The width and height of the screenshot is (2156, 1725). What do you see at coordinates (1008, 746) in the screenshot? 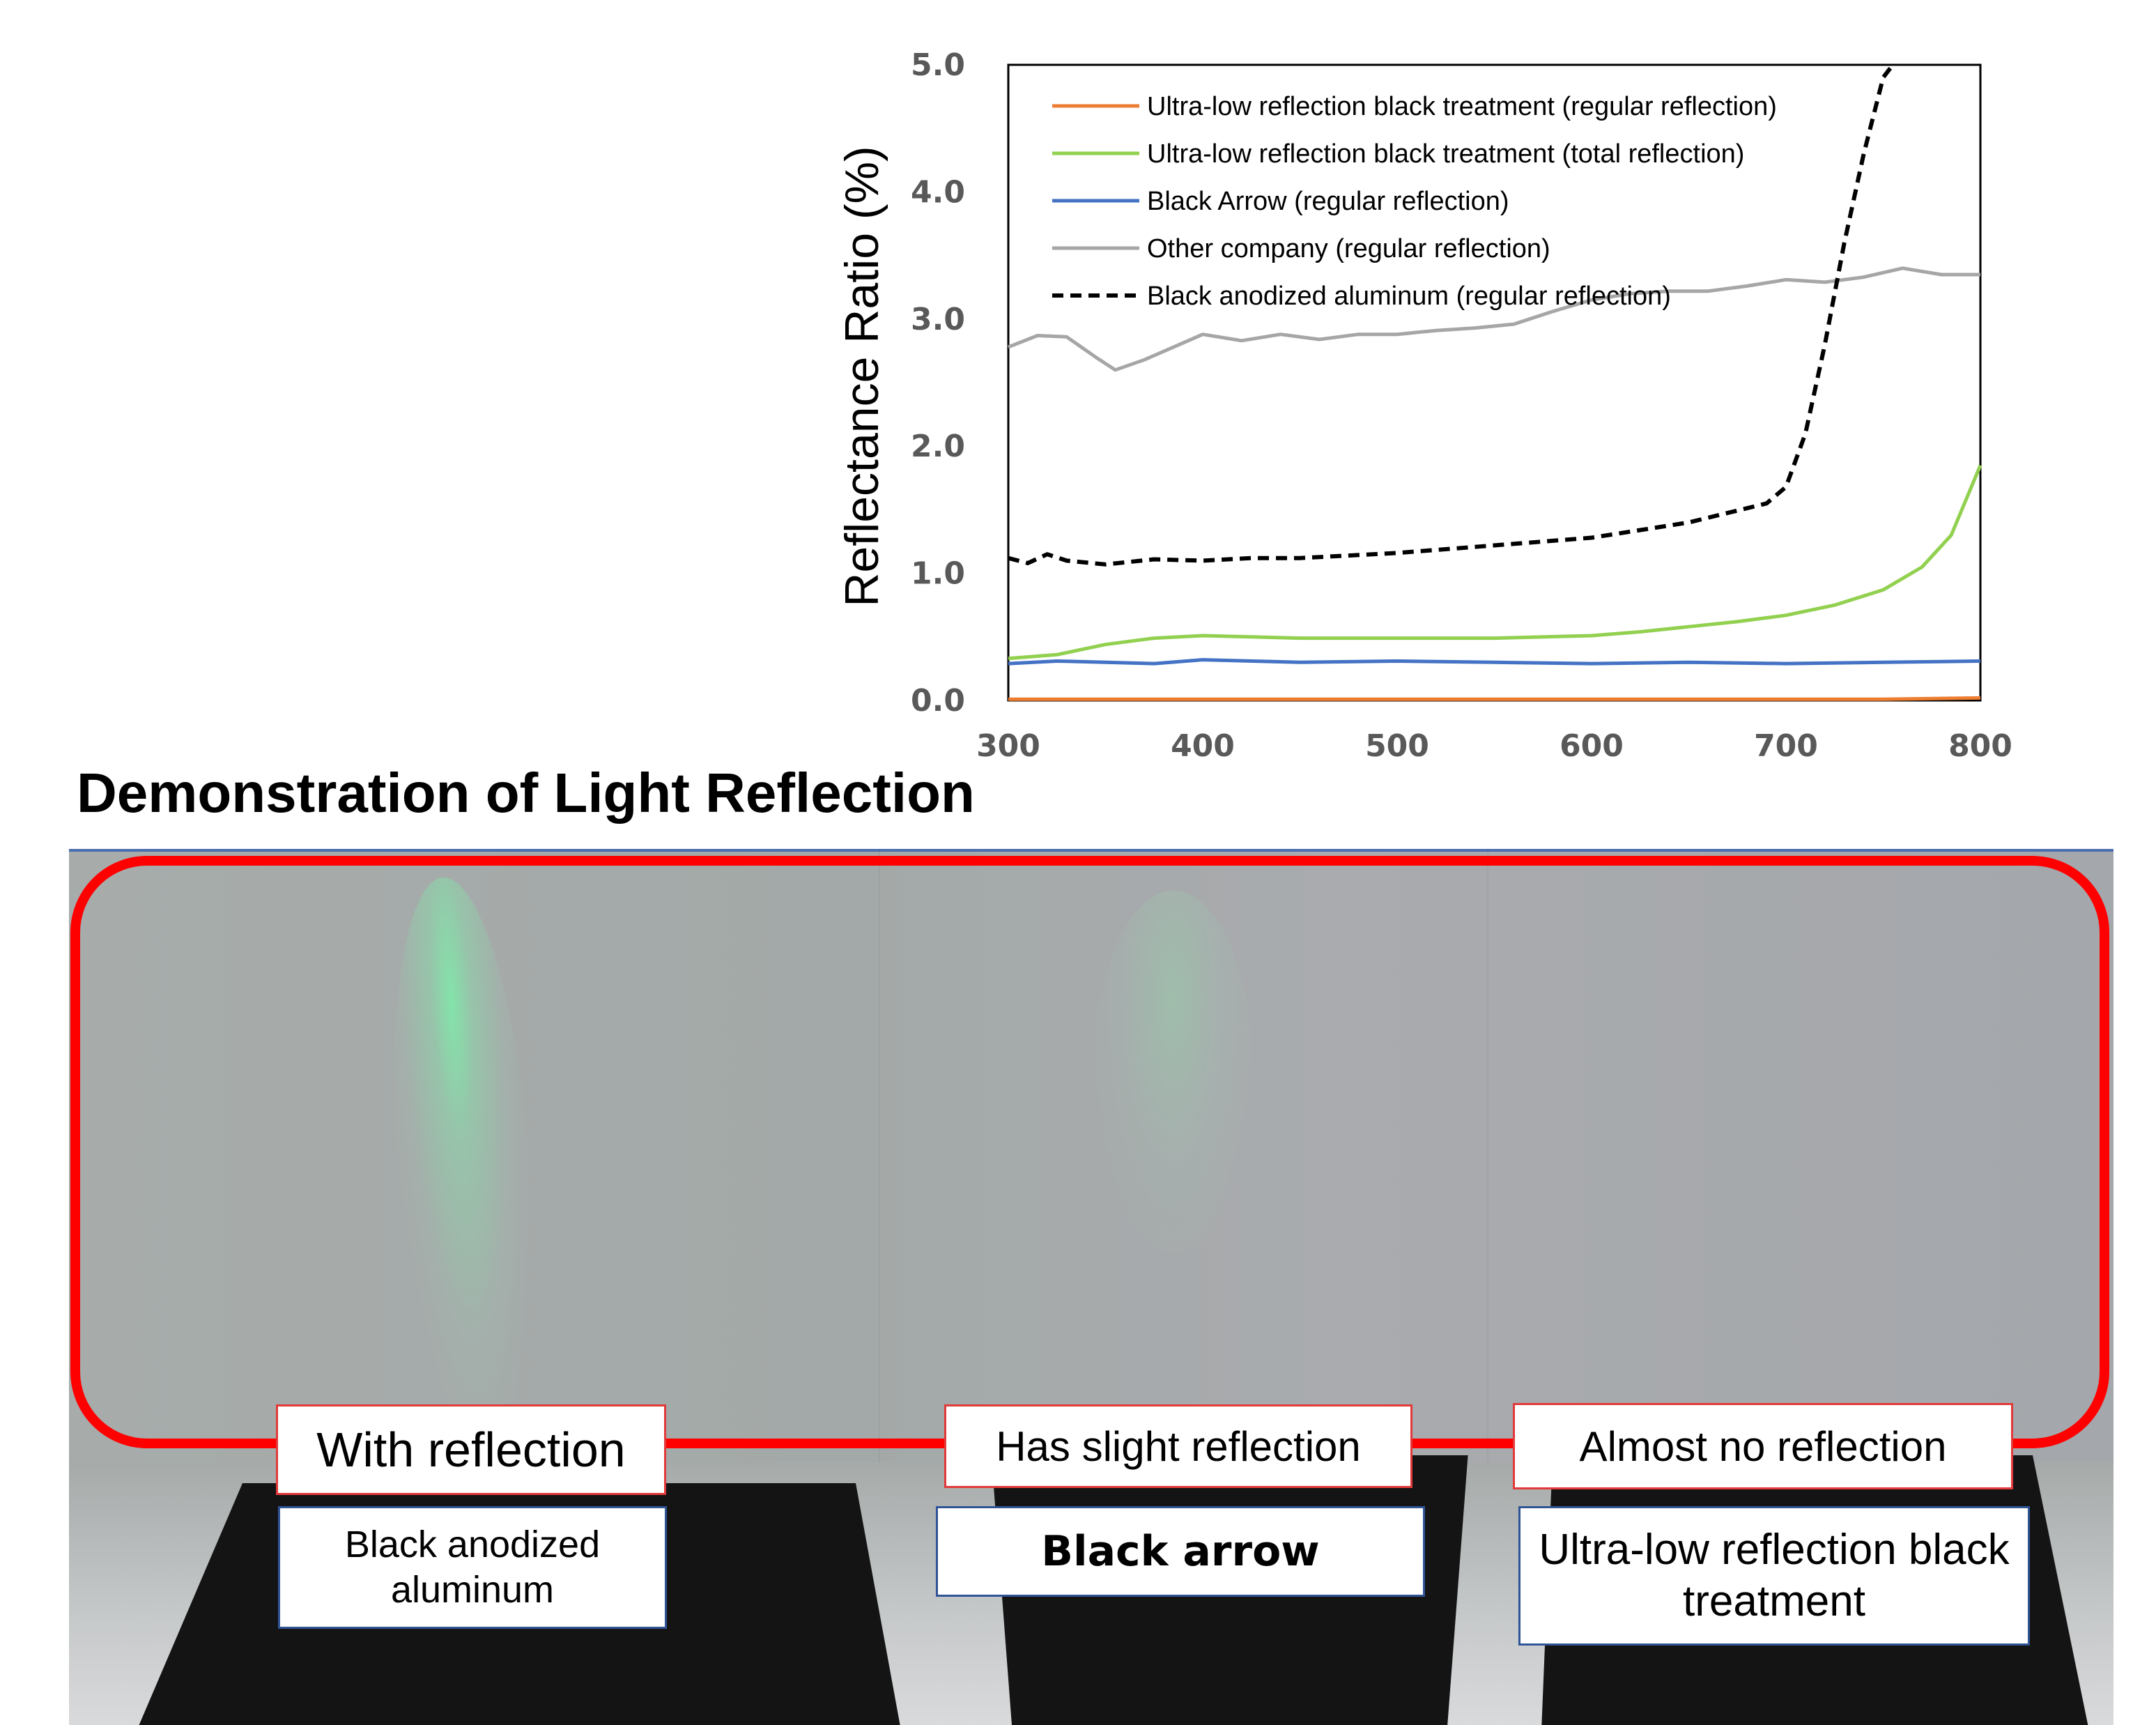
I see `x-tick-label: 300` at bounding box center [1008, 746].